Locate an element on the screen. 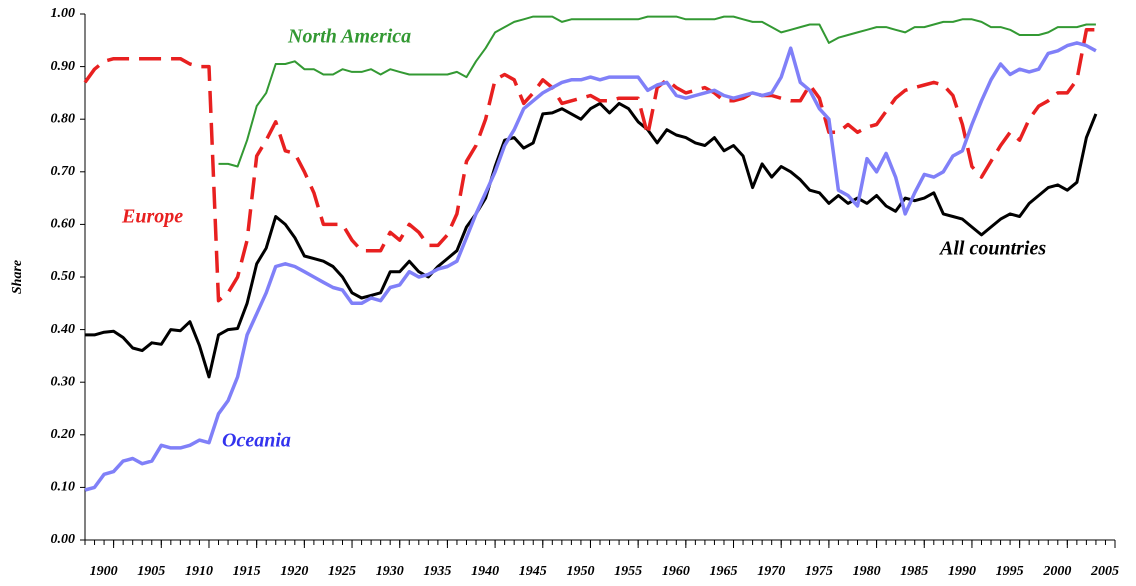 This screenshot has width=1136, height=586. x-tick-label: 1955 is located at coordinates (628, 571).